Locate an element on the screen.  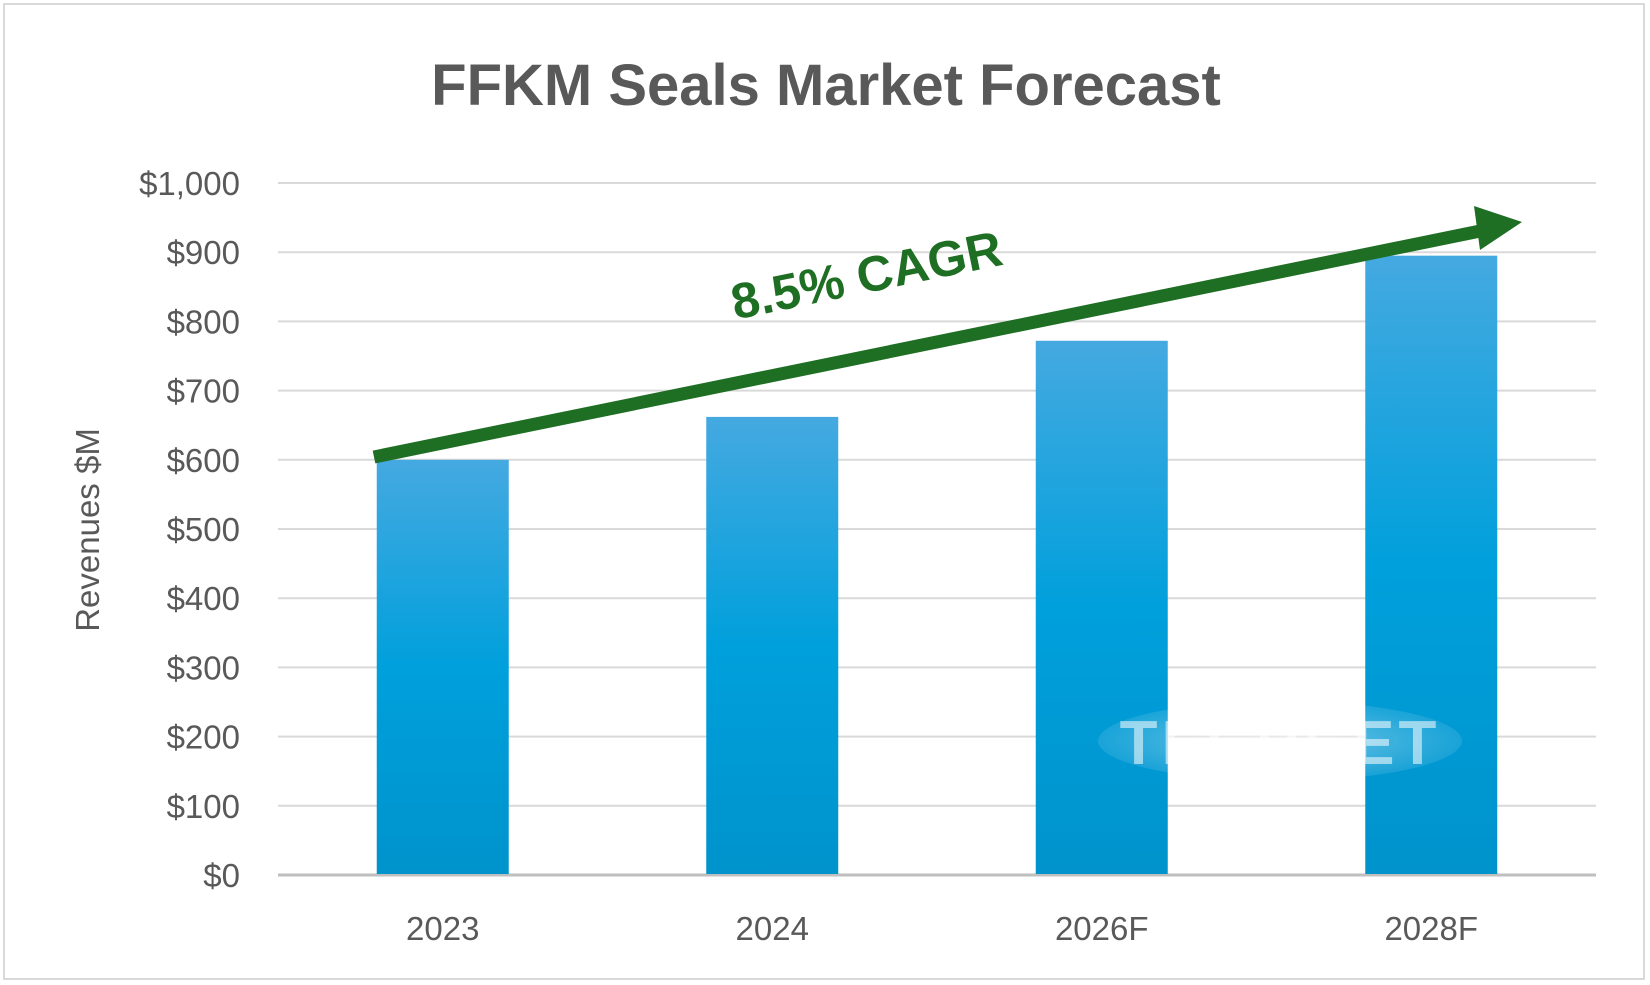
x-tick-label: 2023 is located at coordinates (442, 928).